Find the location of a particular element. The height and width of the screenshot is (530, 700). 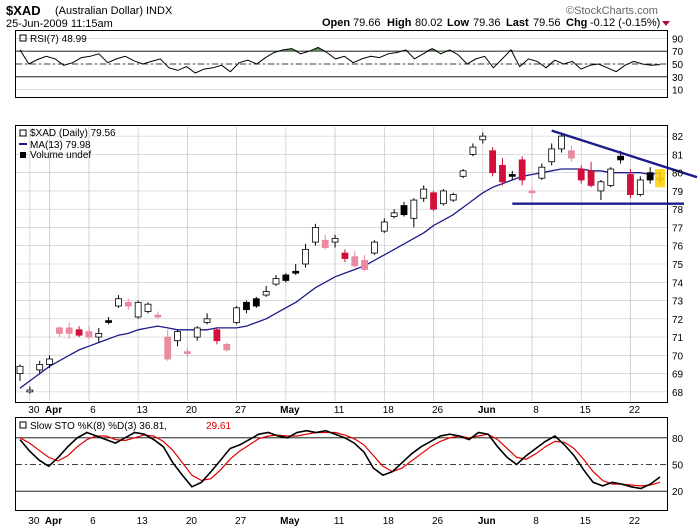

last-label: Last is located at coordinates (517, 23).